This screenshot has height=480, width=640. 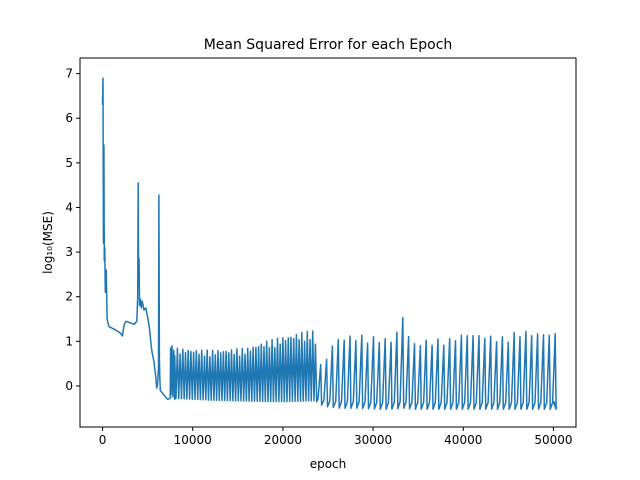 I want to click on y-axis: 0 1 2 3 4 5 6 7, so click(x=72, y=230).